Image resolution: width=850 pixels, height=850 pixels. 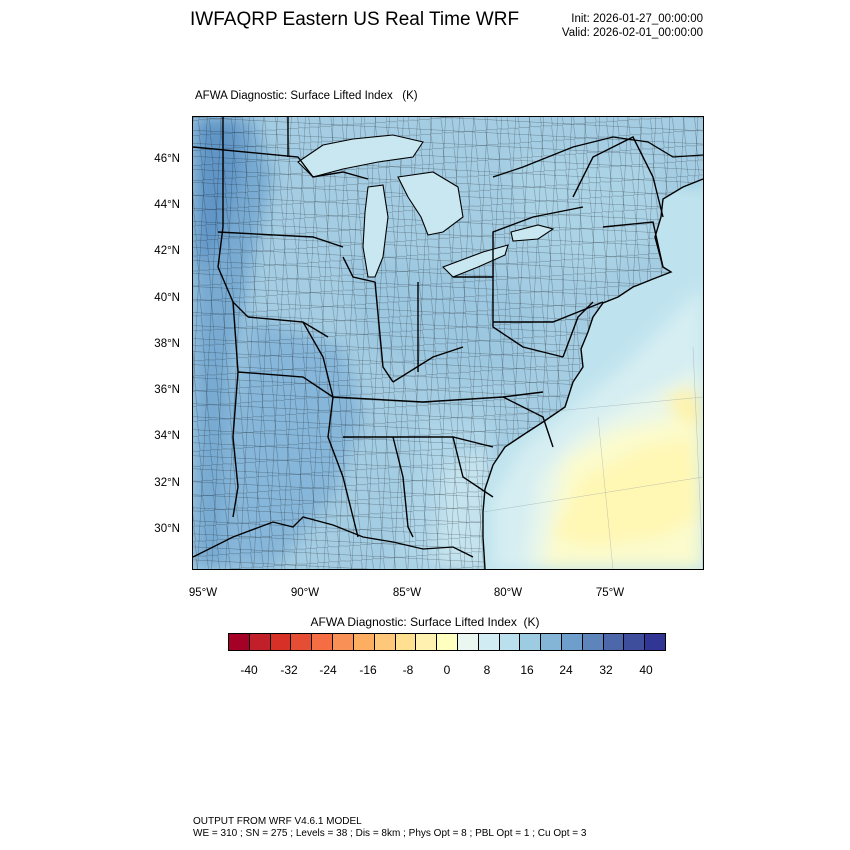 What do you see at coordinates (408, 670) in the screenshot?
I see `colorbar-tick-label: -8` at bounding box center [408, 670].